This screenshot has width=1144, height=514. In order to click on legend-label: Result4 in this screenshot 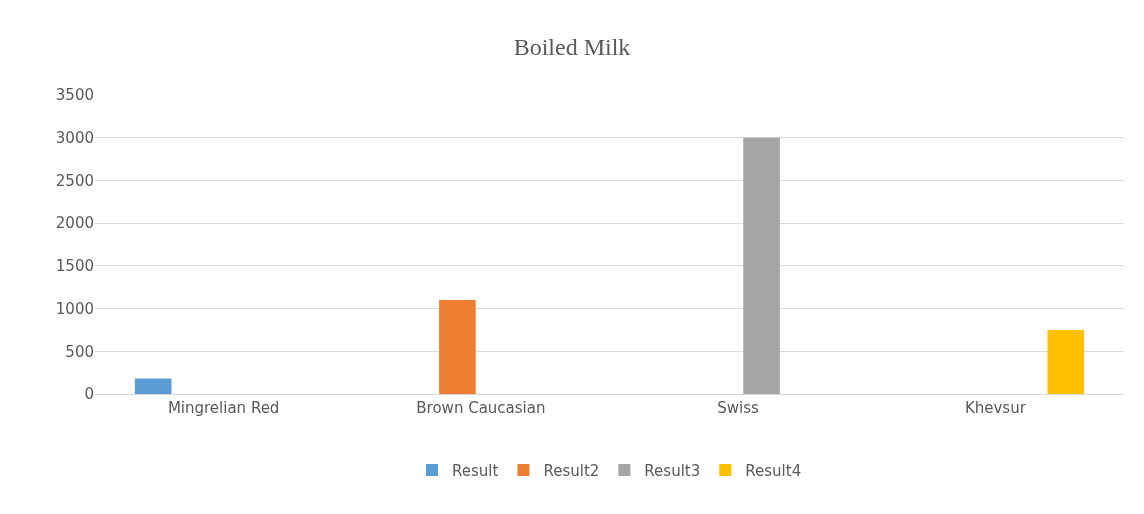, I will do `click(773, 470)`.